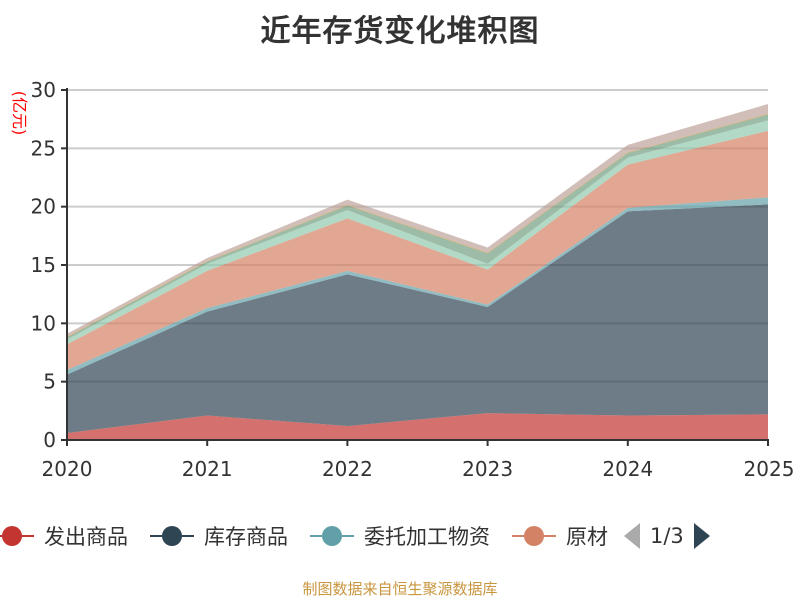 This screenshot has width=800, height=600. I want to click on chart-title: 近年存货变化堆积图, so click(400, 31).